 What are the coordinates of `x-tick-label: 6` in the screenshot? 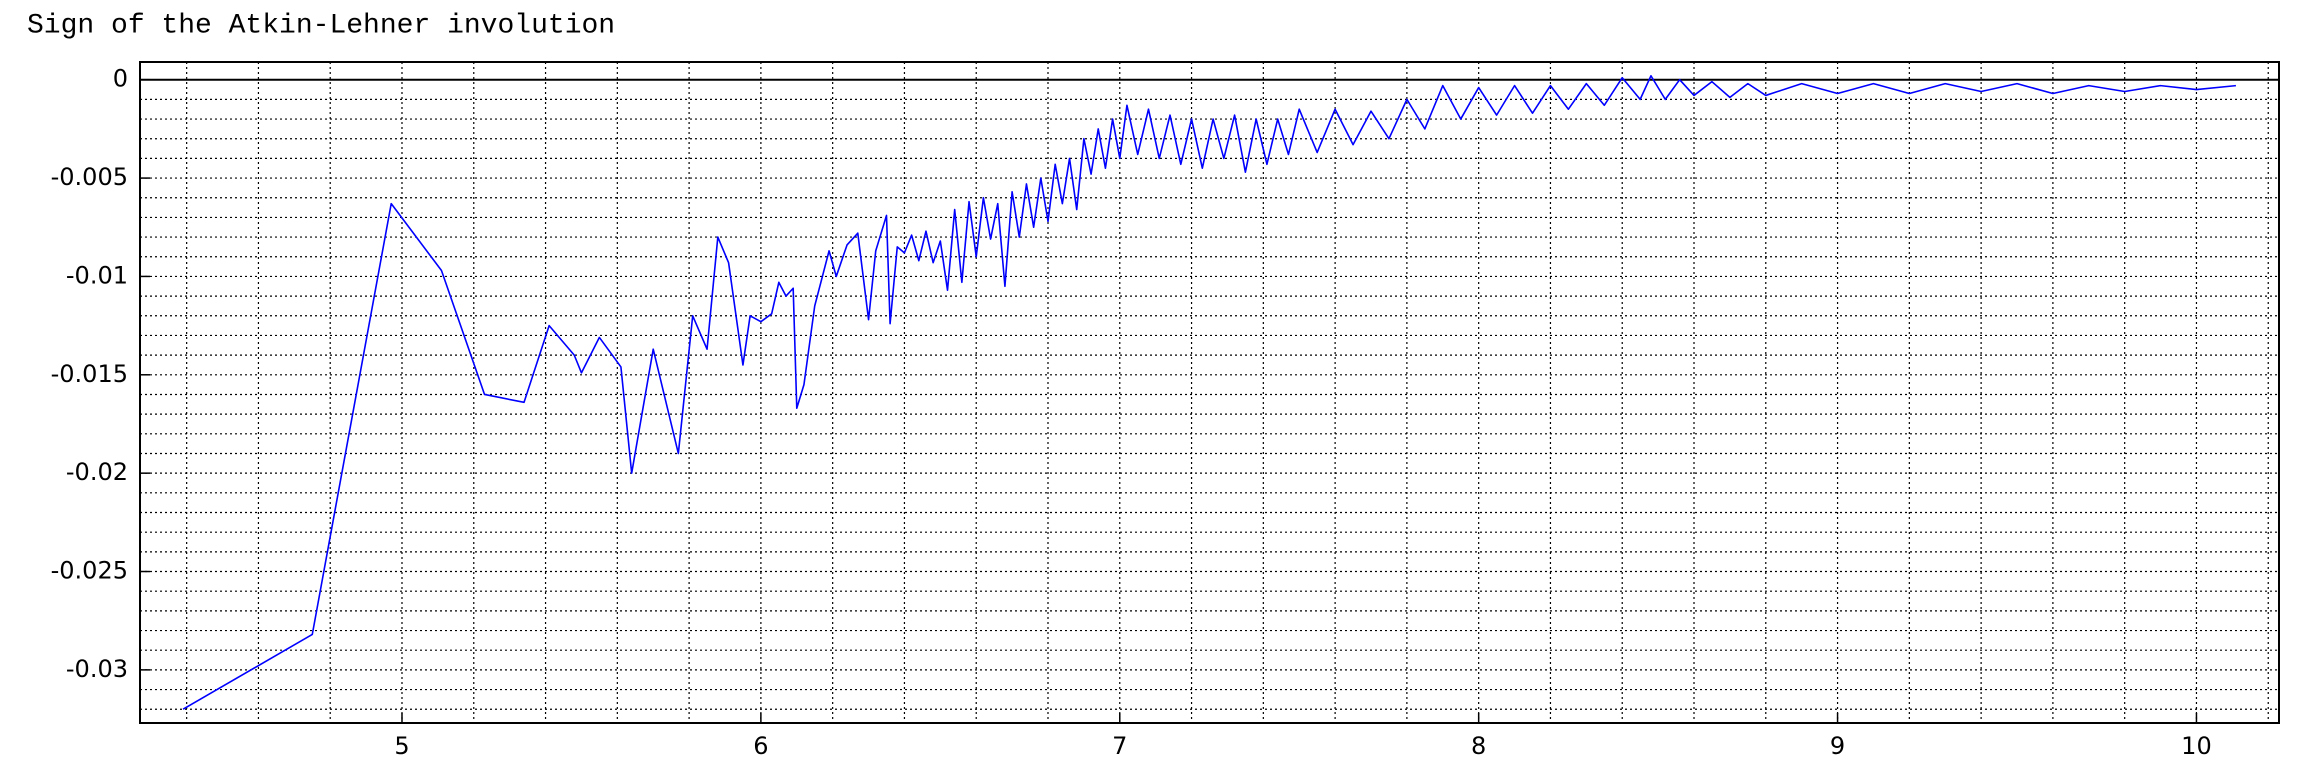 It's located at (760, 746).